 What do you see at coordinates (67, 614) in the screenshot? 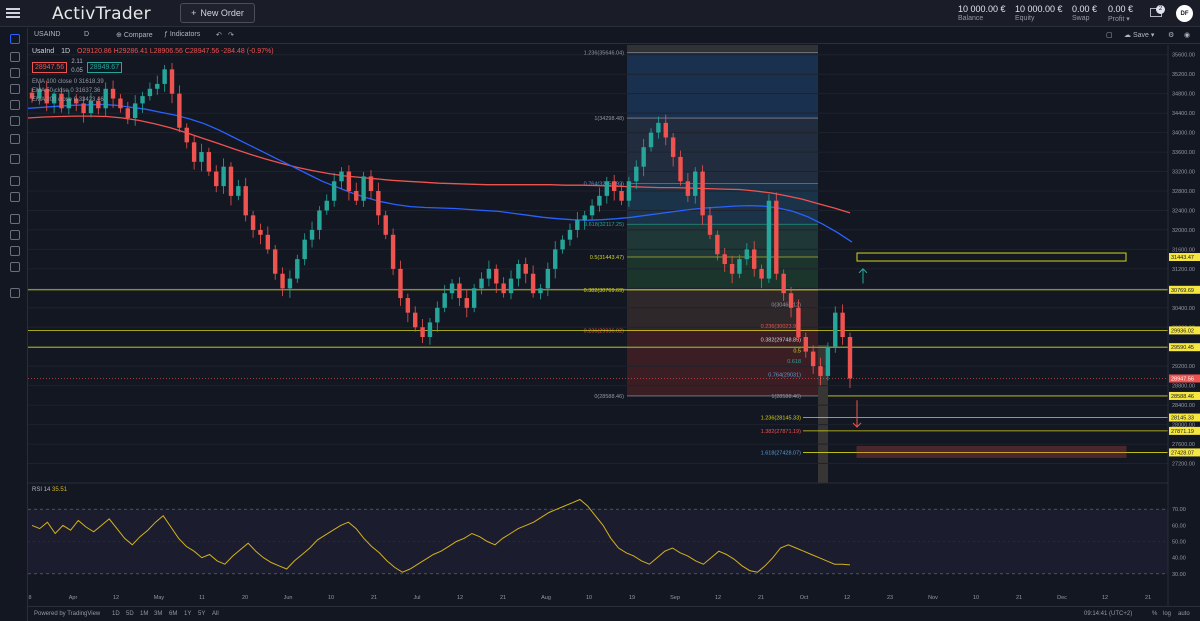
I see `powered-by-label: Powered by TradingView` at bounding box center [67, 614].